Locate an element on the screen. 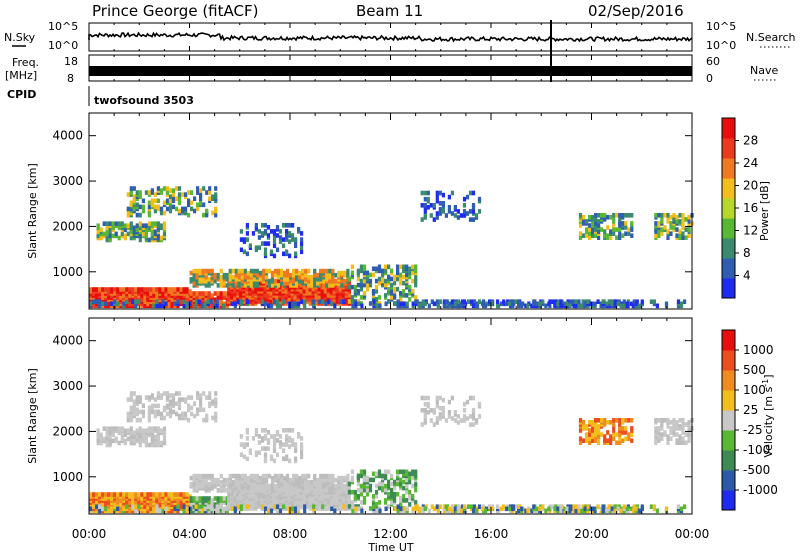 Image resolution: width=800 pixels, height=554 pixels. station-title: Prince George (fitACF) is located at coordinates (175, 11).